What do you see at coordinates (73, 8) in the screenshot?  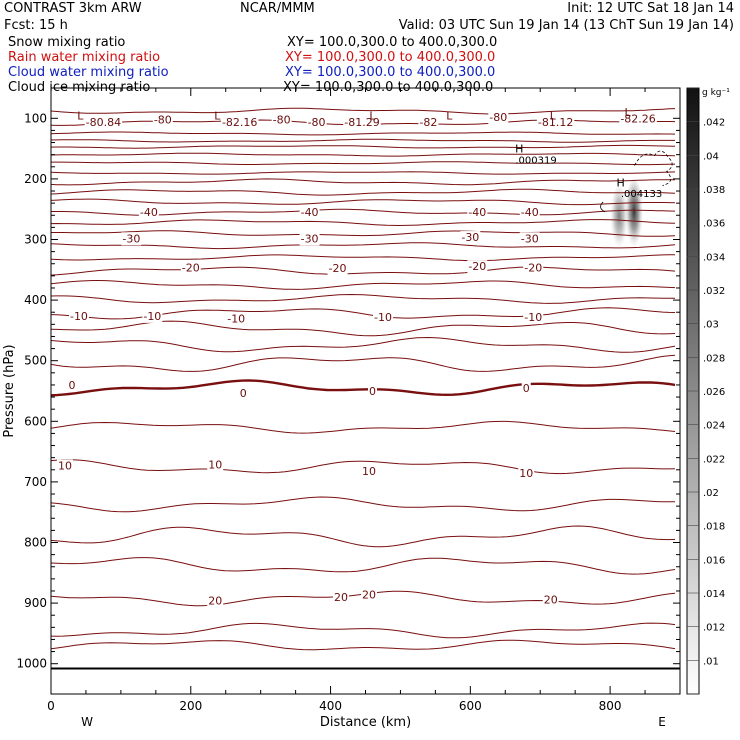 I see `model-title: CONTRAST 3km ARW` at bounding box center [73, 8].